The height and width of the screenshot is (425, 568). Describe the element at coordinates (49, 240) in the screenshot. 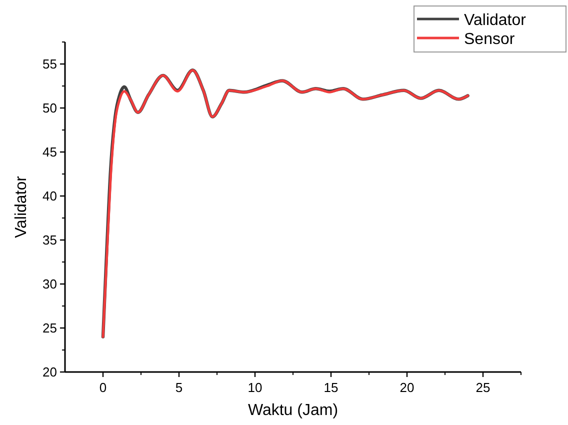

I see `y-tick-label: 35` at that location.